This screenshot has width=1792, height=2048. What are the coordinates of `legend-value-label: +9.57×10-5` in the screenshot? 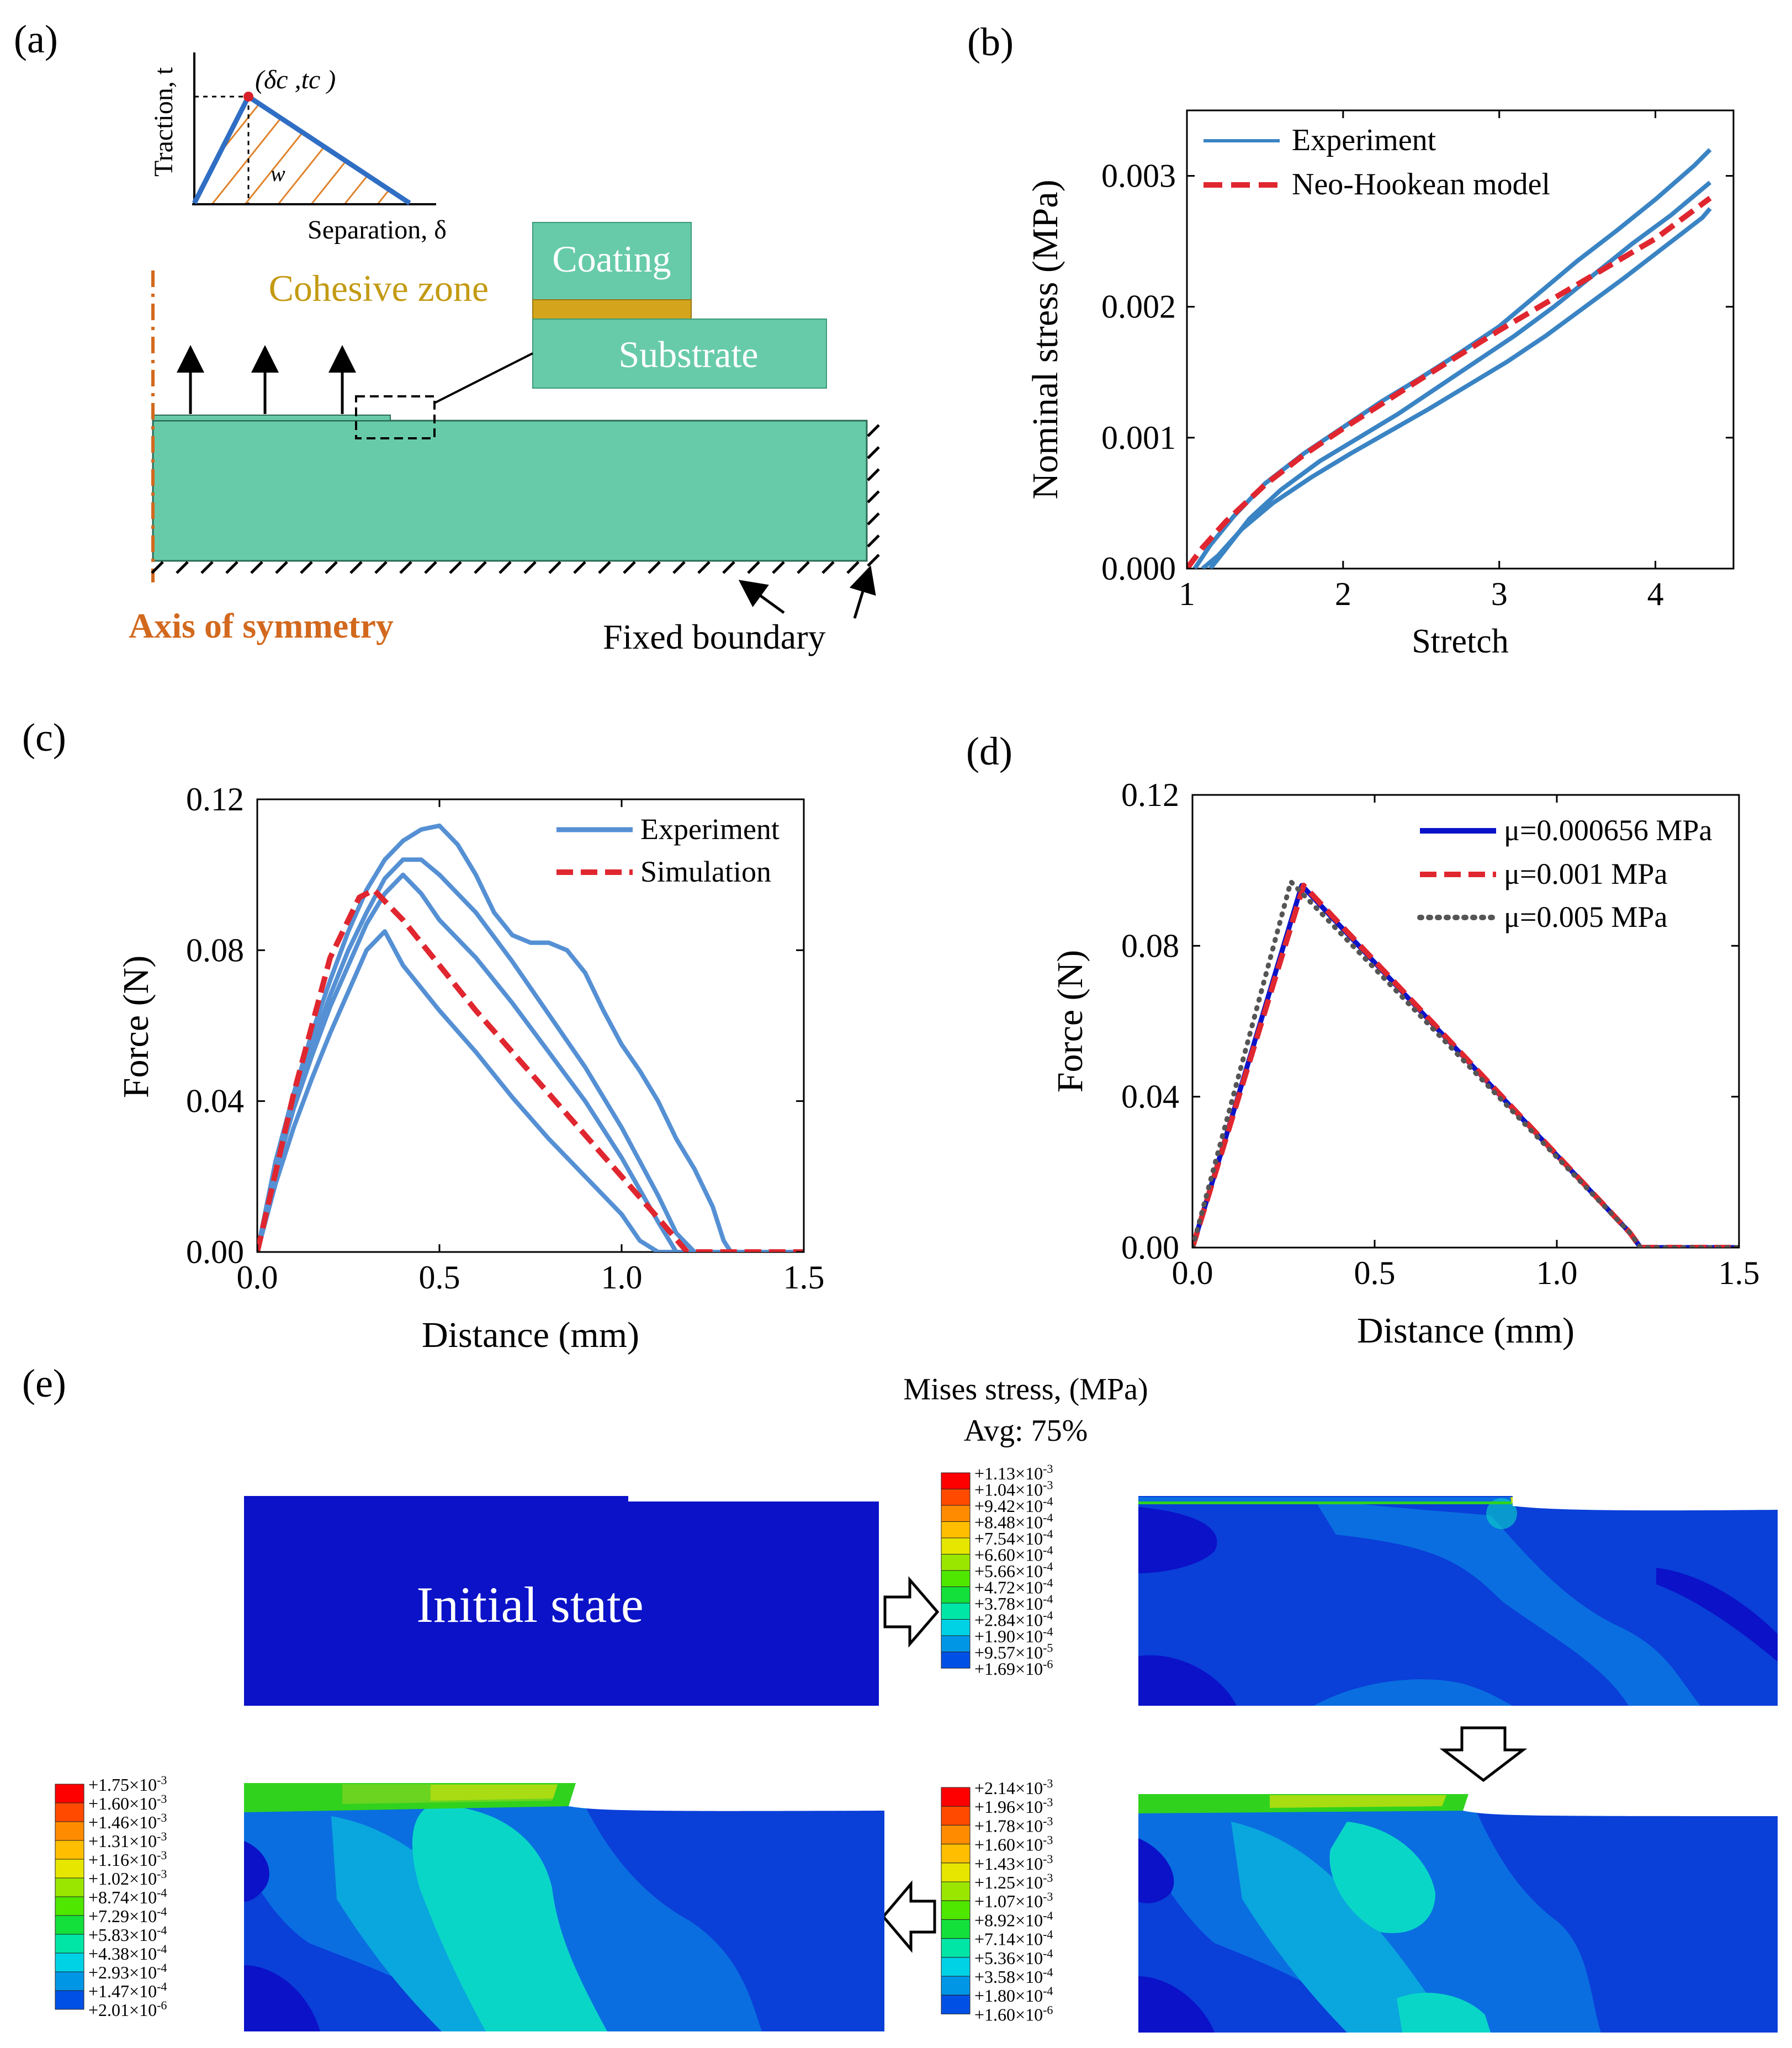 It's located at (1013, 1652).